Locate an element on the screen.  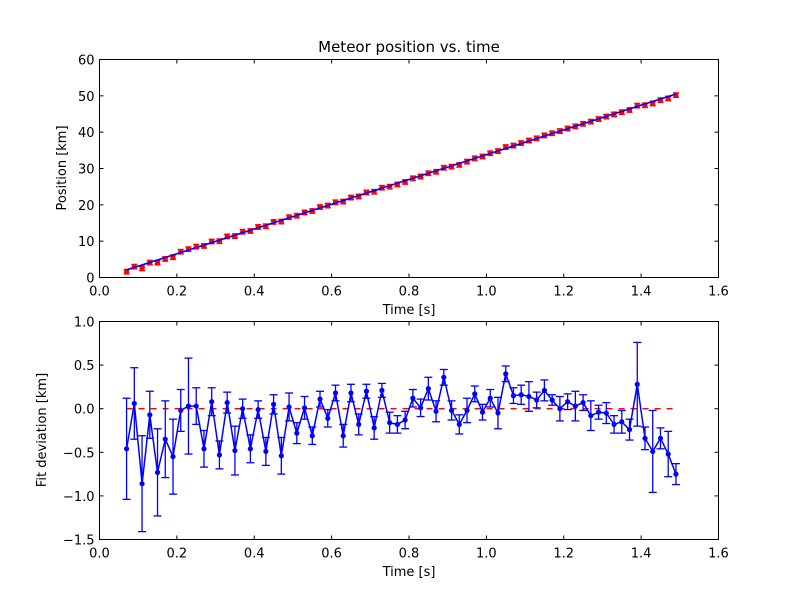
position-ytick-label: 10 is located at coordinates (86, 242).